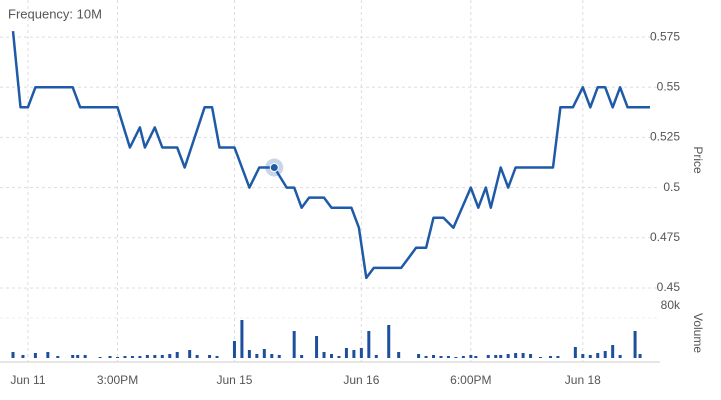  What do you see at coordinates (698, 333) in the screenshot?
I see `y-axis-label: Volume` at bounding box center [698, 333].